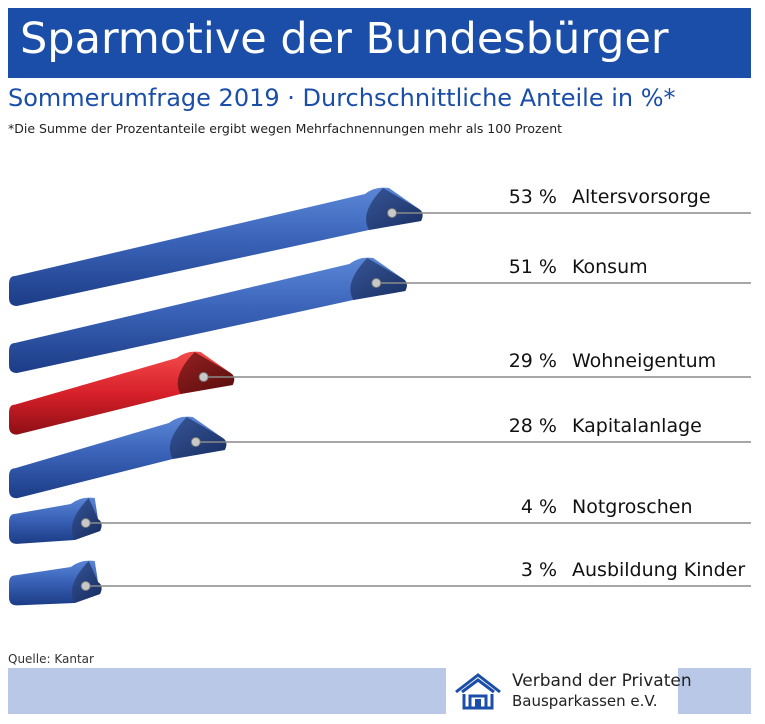  What do you see at coordinates (539, 570) in the screenshot?
I see `value-label: 3 %` at bounding box center [539, 570].